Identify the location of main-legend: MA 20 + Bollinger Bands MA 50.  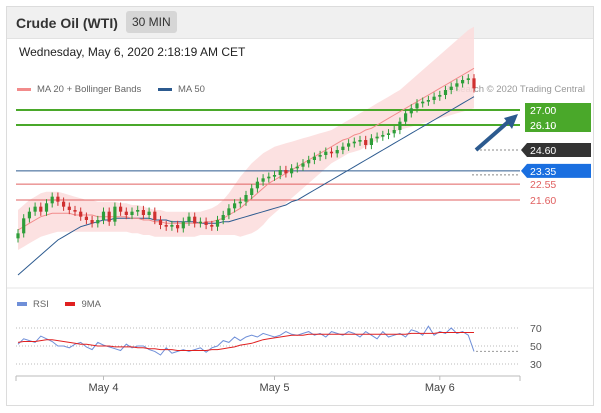
(118, 89).